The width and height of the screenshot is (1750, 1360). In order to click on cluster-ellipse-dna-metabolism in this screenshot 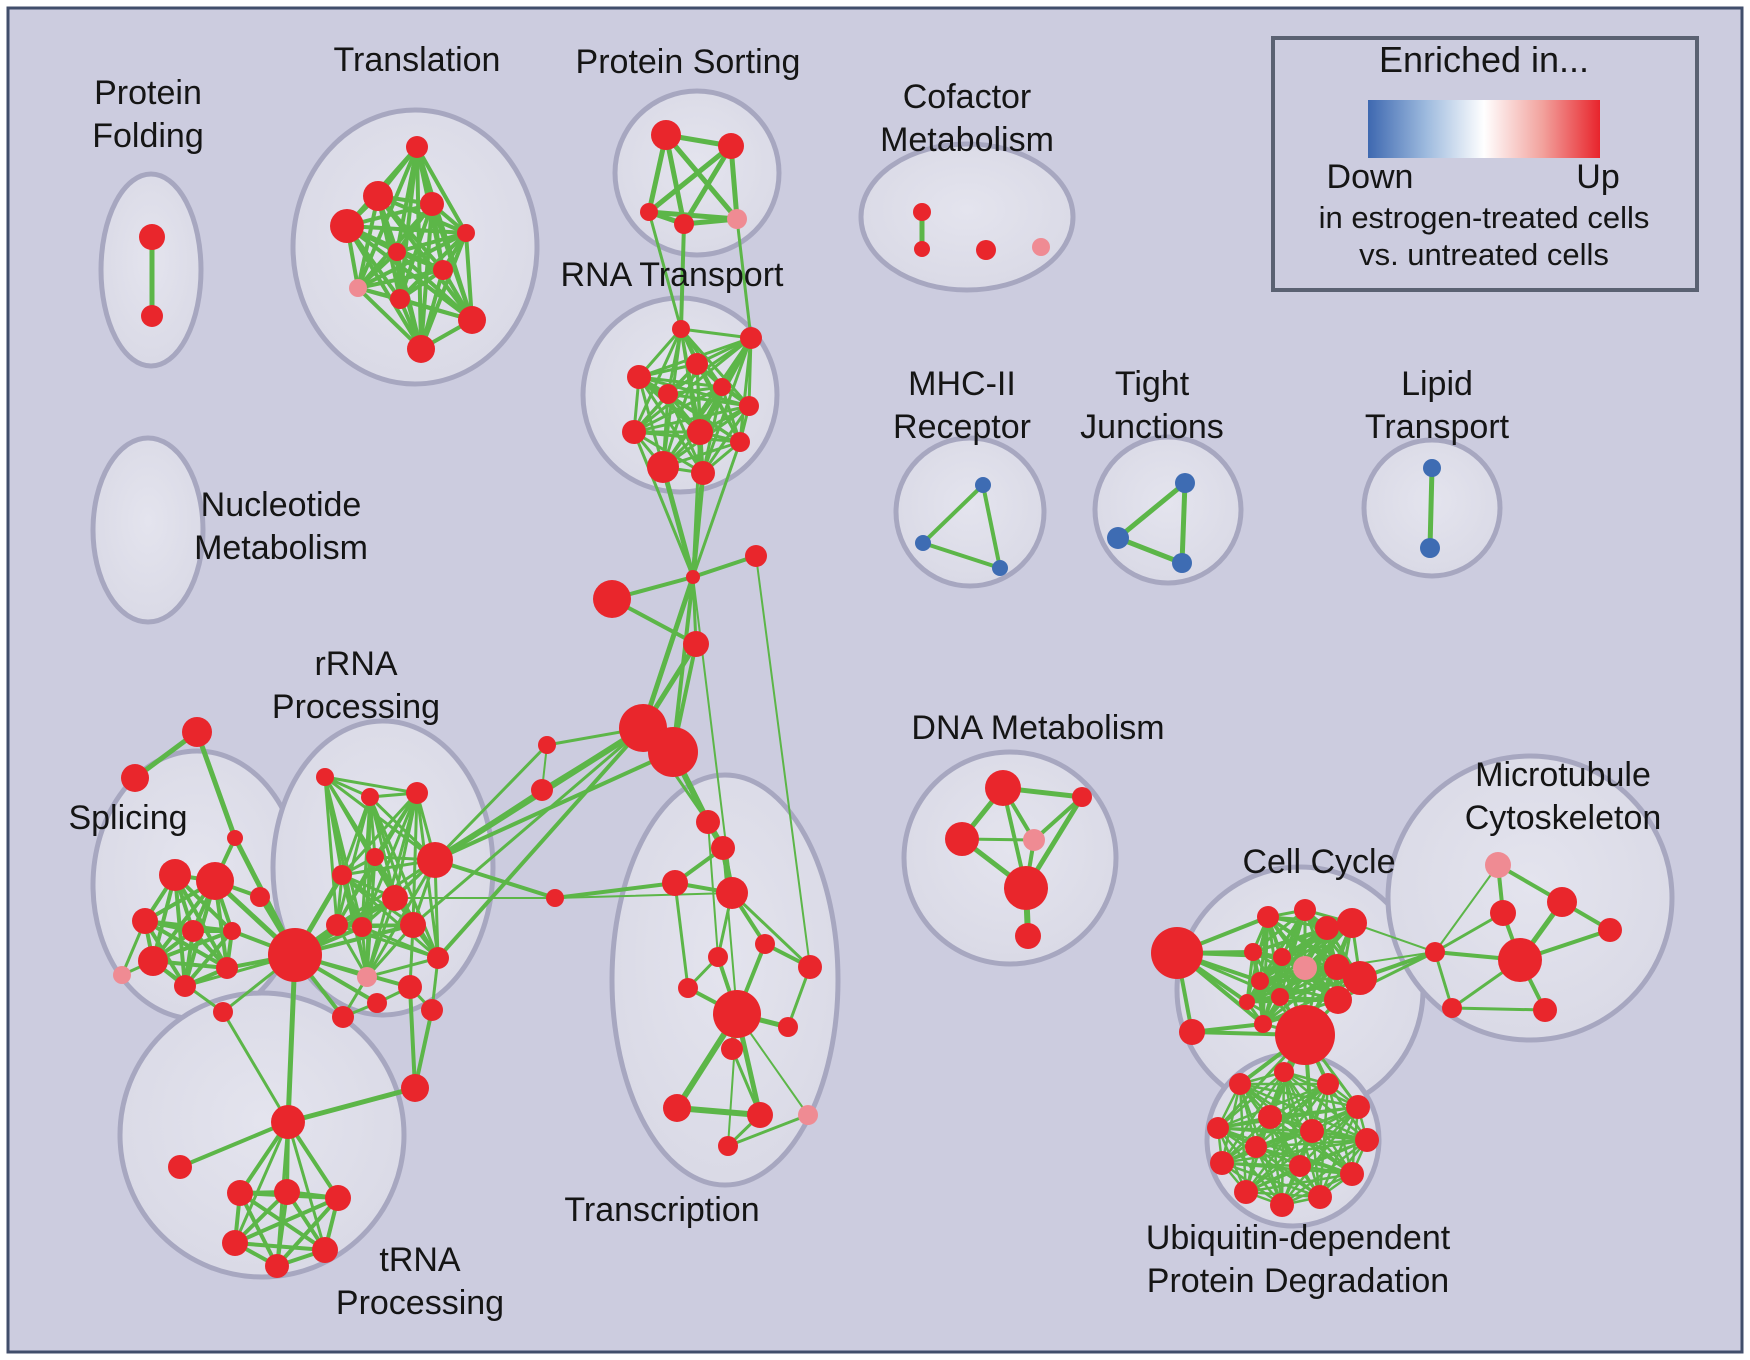, I will do `click(1010, 858)`.